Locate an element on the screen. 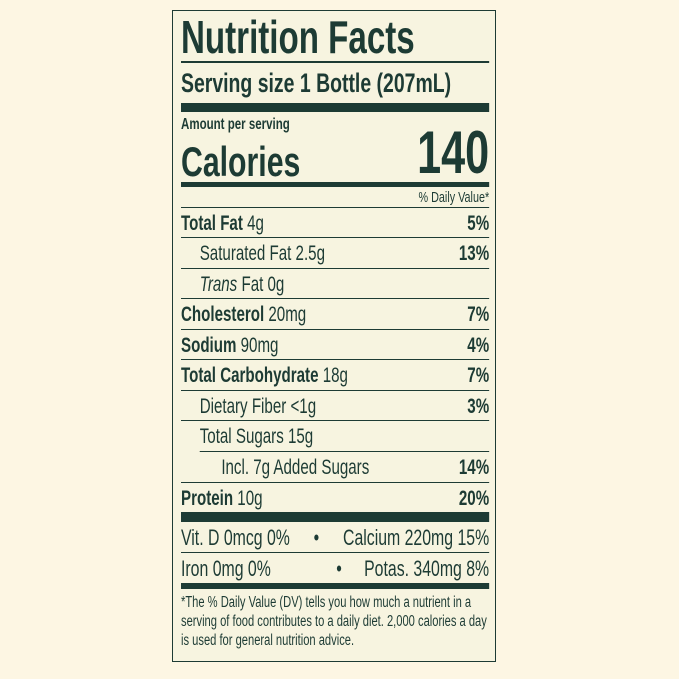  nutrient-amount: 2.5g is located at coordinates (310, 253).